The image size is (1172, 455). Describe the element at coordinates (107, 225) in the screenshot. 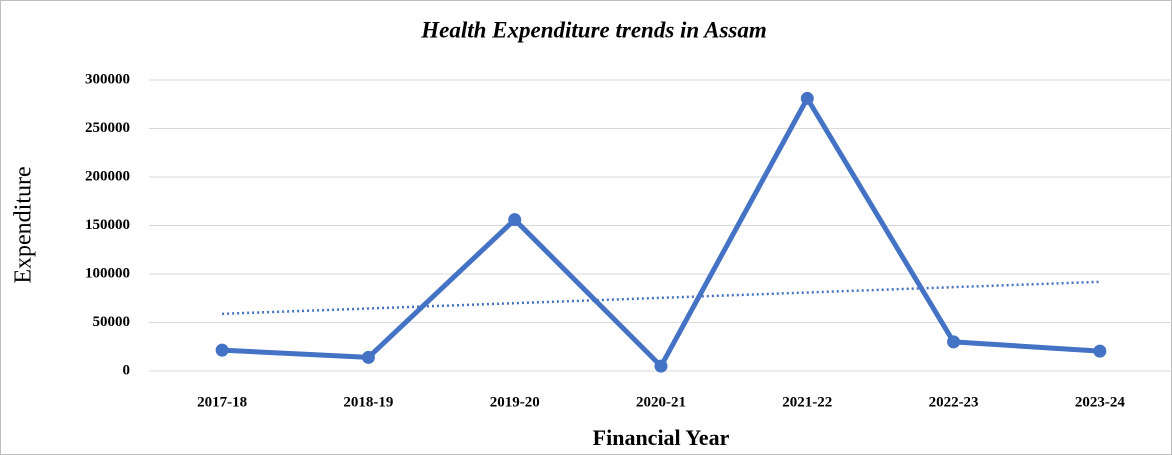

I see `y-tick-label: 150000` at that location.